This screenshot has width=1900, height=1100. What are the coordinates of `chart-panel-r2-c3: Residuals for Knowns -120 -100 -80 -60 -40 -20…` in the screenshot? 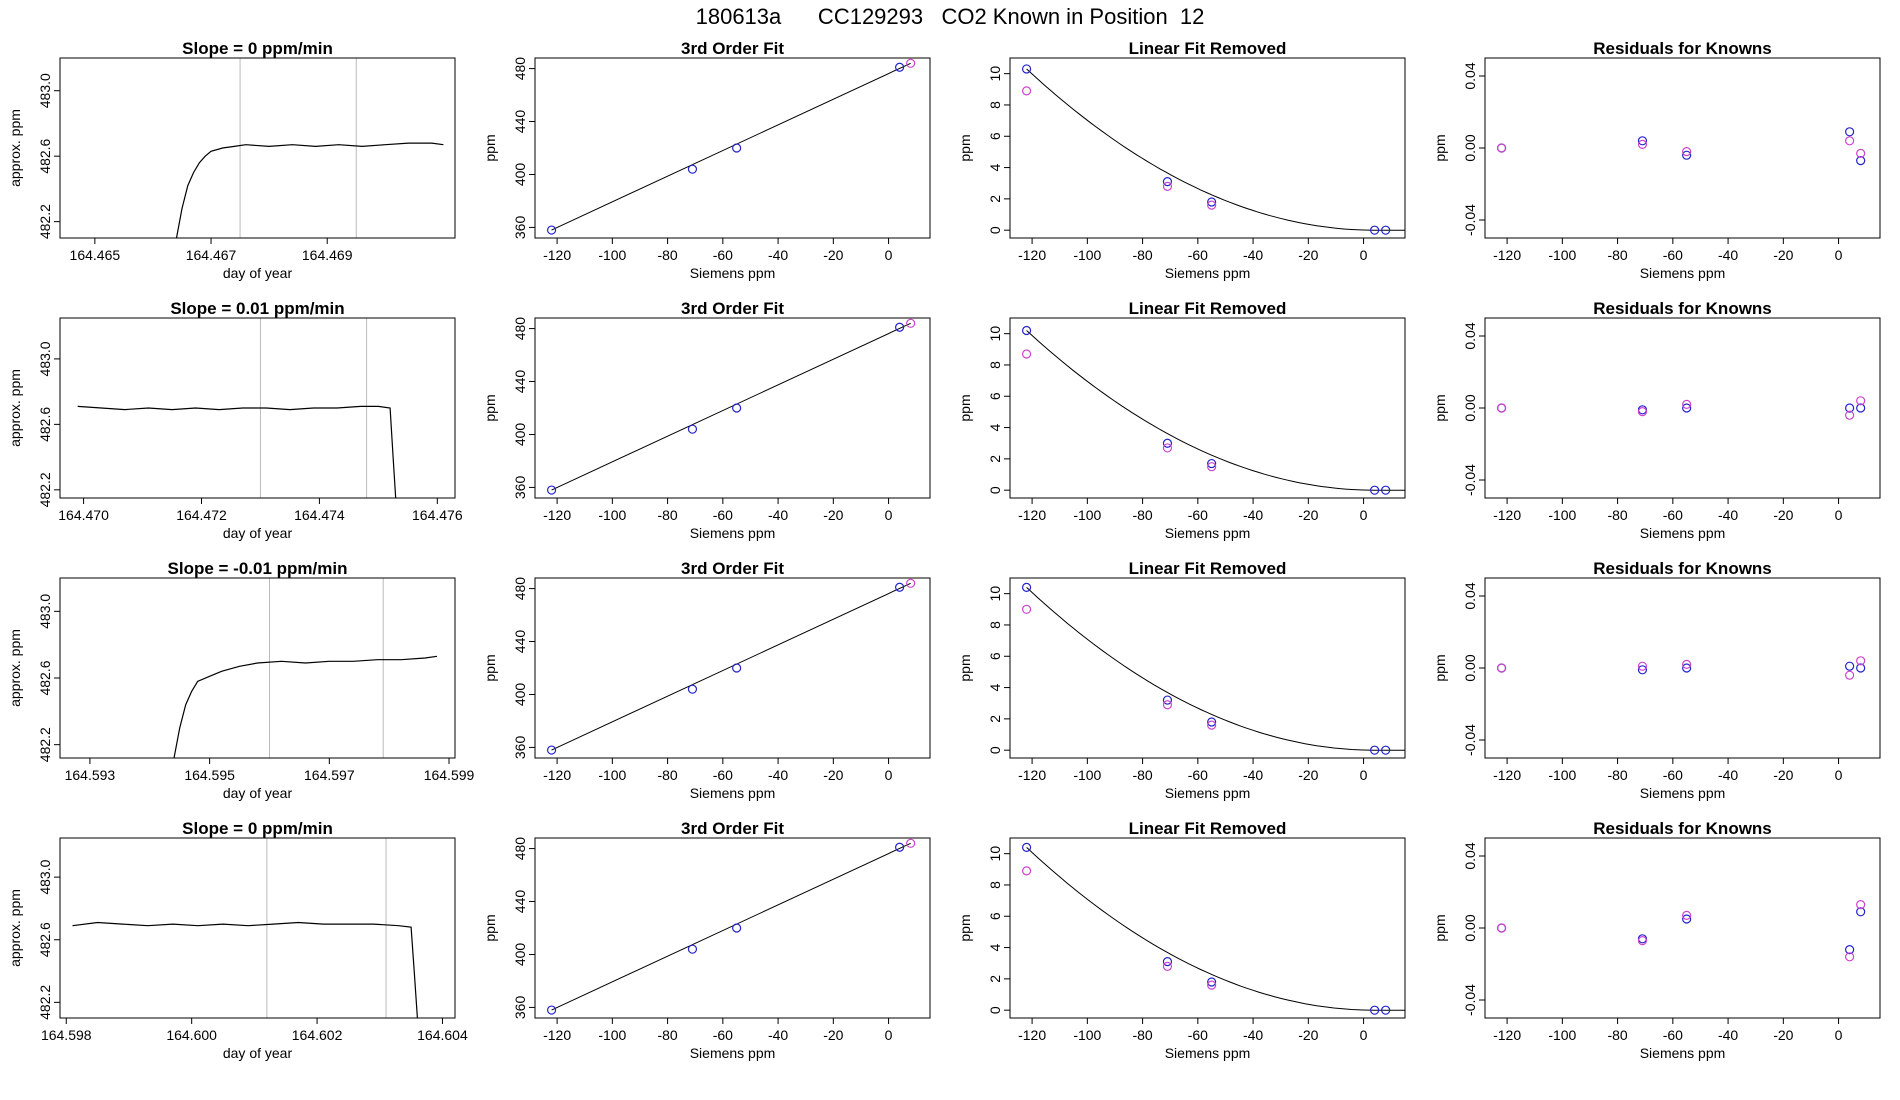 It's located at (1662, 688).